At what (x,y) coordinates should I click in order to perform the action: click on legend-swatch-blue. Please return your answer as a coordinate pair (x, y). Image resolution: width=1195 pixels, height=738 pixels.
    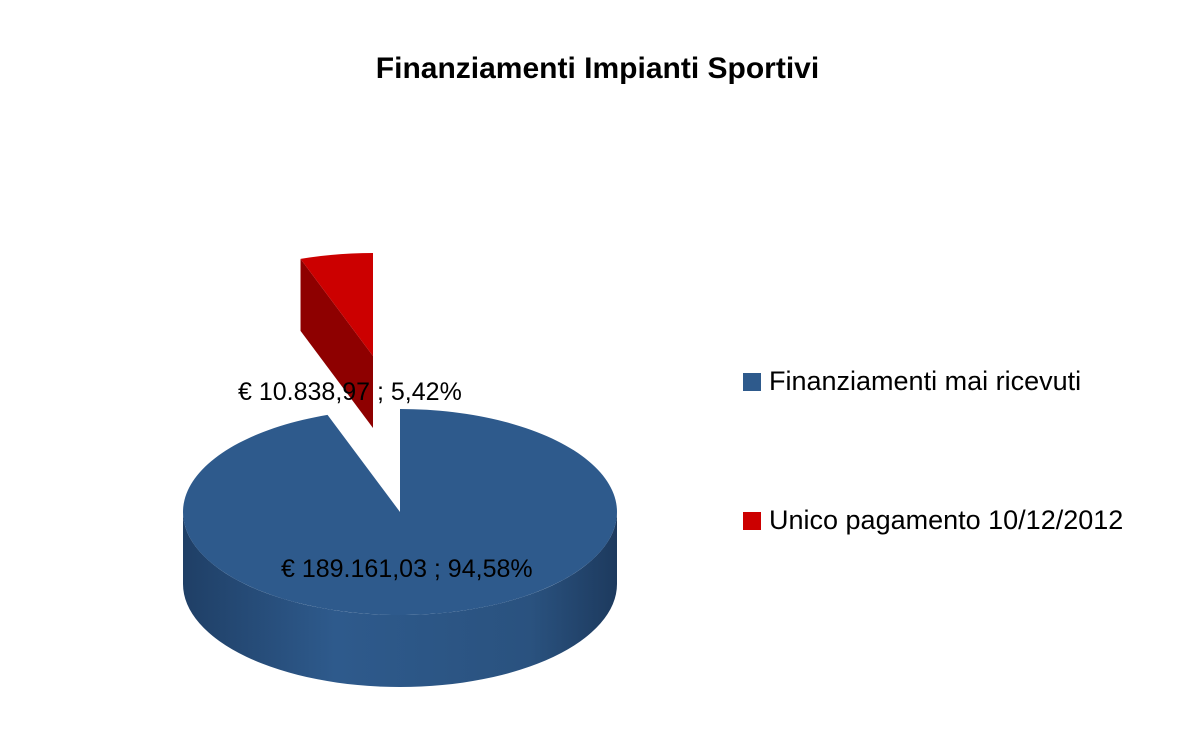
    Looking at the image, I should click on (752, 381).